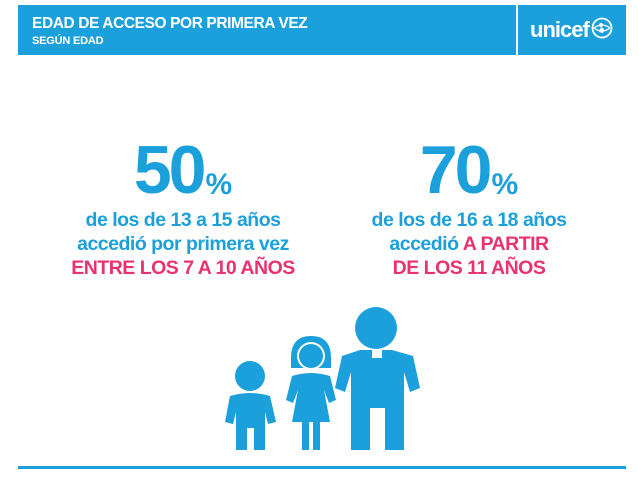 The image size is (638, 479). I want to click on children-figures, so click(320, 380).